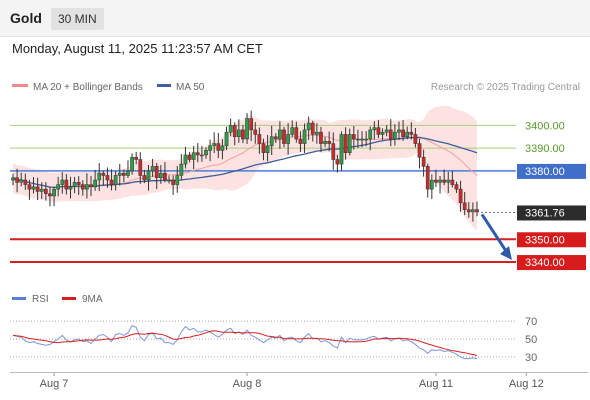 This screenshot has height=400, width=590. What do you see at coordinates (164, 85) in the screenshot?
I see `legend-swatch-ma50` at bounding box center [164, 85].